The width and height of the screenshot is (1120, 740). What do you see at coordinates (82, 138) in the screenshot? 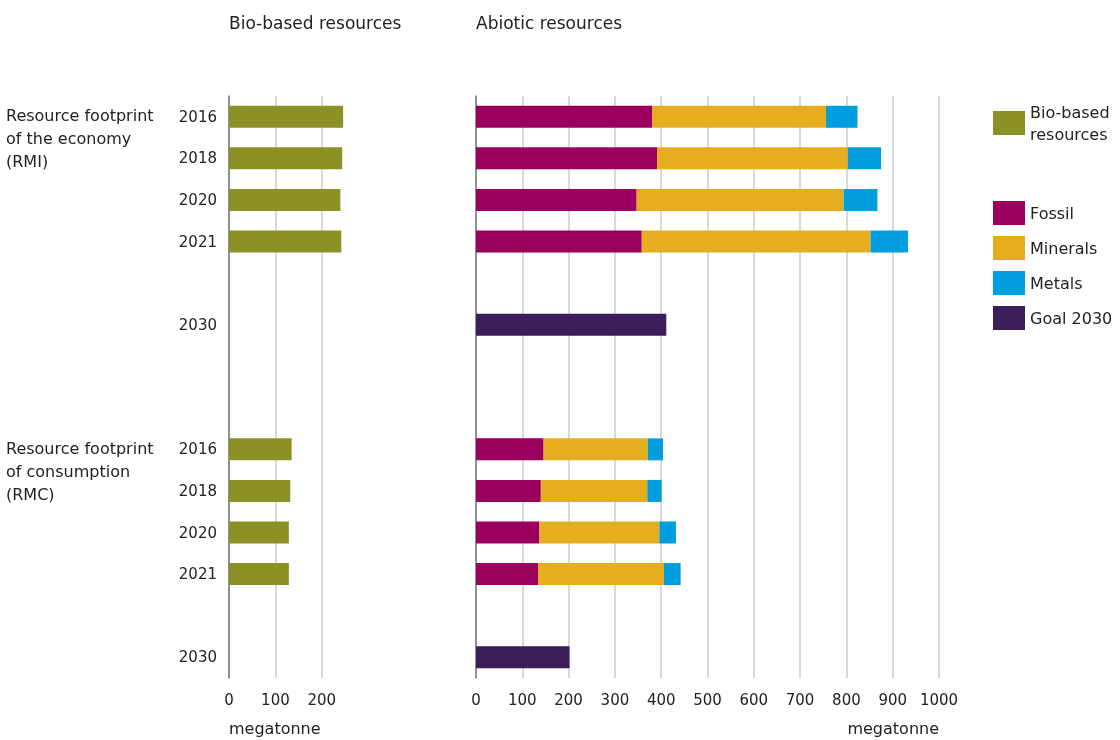
I see `text: Resource footprint of the economy (RMI)` at bounding box center [82, 138].